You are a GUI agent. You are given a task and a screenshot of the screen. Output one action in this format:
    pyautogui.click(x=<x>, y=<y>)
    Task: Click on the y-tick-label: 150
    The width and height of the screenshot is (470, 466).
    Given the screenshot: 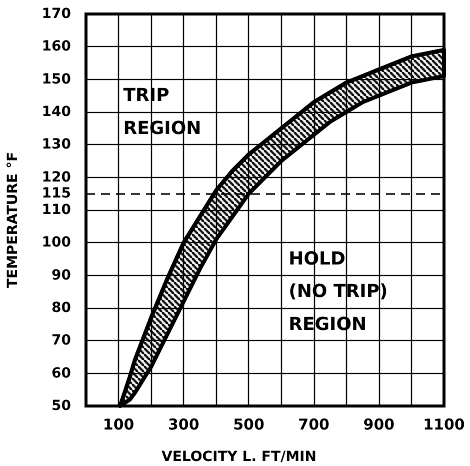 What is the action you would take?
    pyautogui.click(x=57, y=79)
    